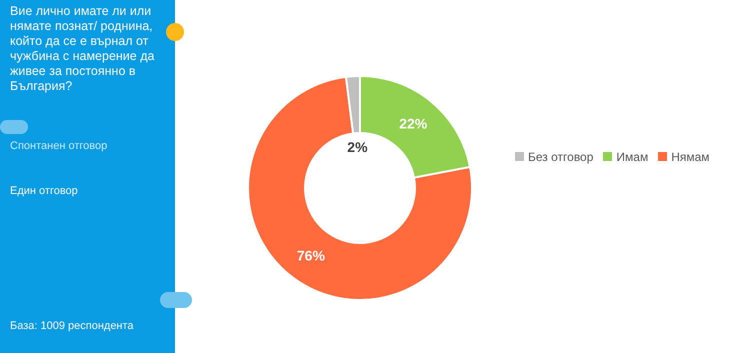  What do you see at coordinates (561, 157) in the screenshot?
I see `legend-label: Без отговор` at bounding box center [561, 157].